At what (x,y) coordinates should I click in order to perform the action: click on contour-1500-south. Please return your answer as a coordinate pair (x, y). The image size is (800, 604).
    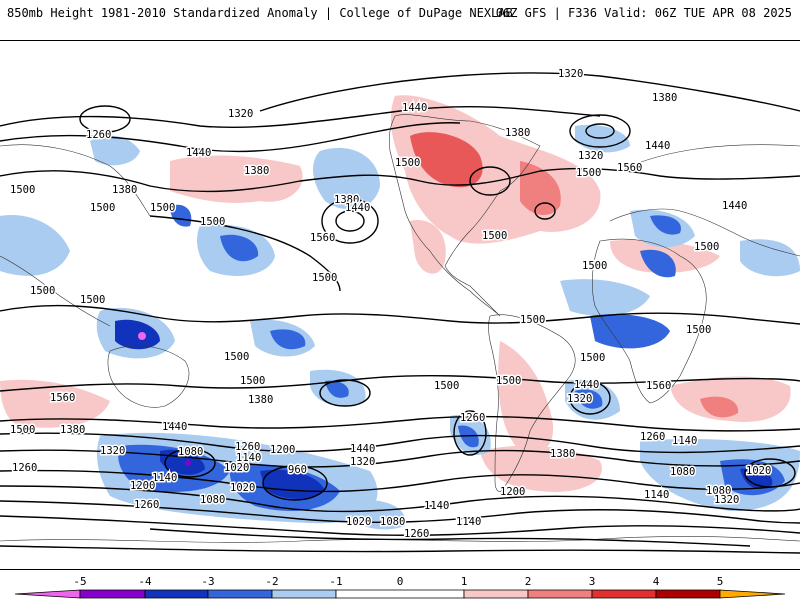
    Looking at the image, I should click on (400, 383).